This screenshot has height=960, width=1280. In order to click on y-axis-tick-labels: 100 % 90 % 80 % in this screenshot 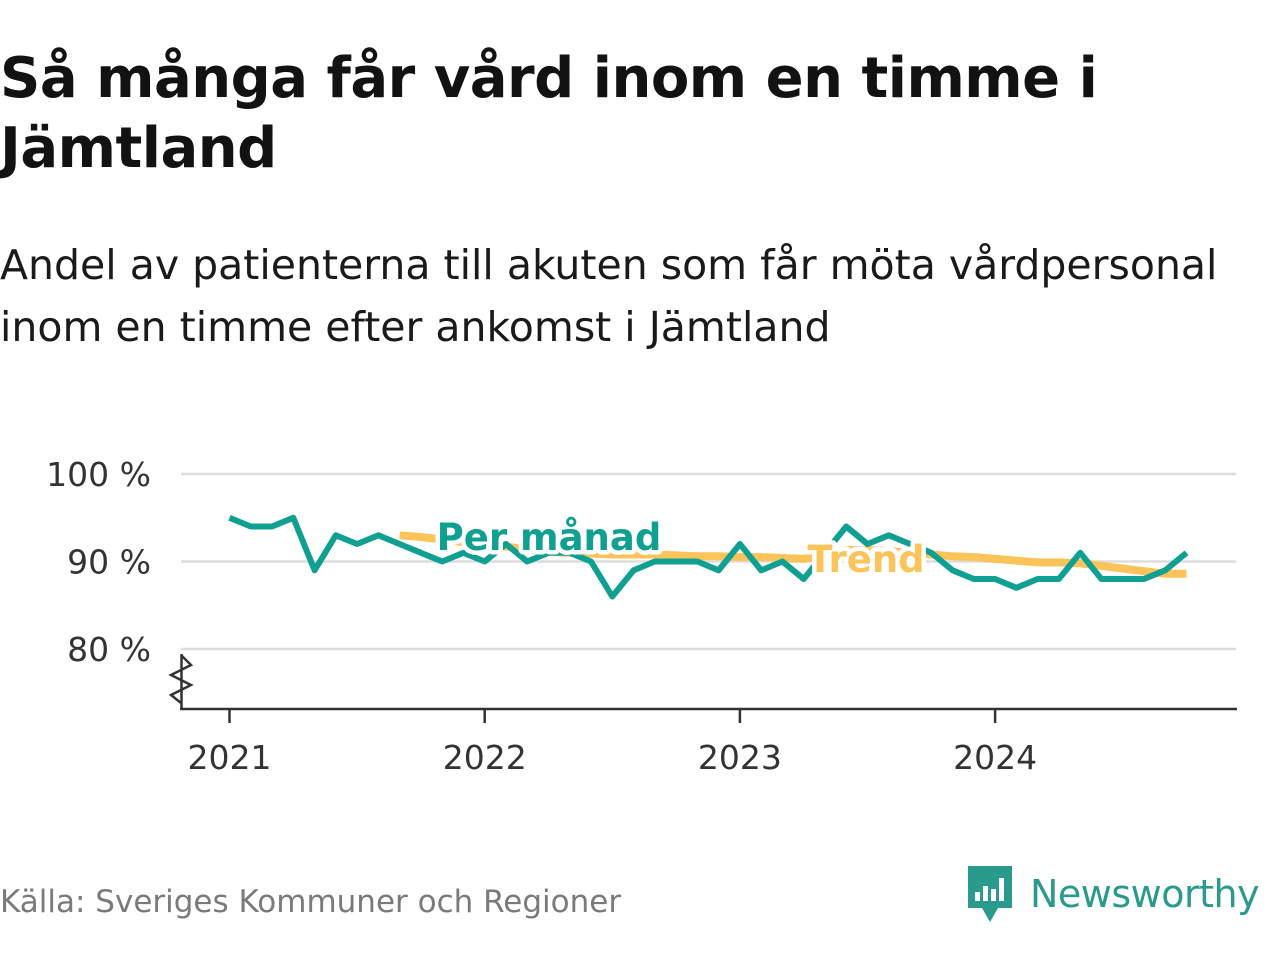, I will do `click(98, 562)`.